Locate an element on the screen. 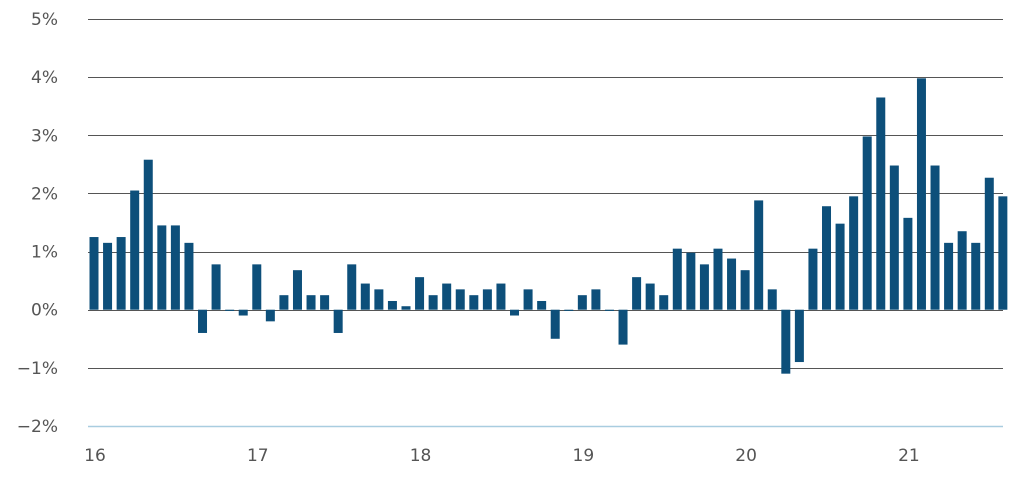 This screenshot has width=1024, height=501. y-tick-label: 0% is located at coordinates (44, 311).